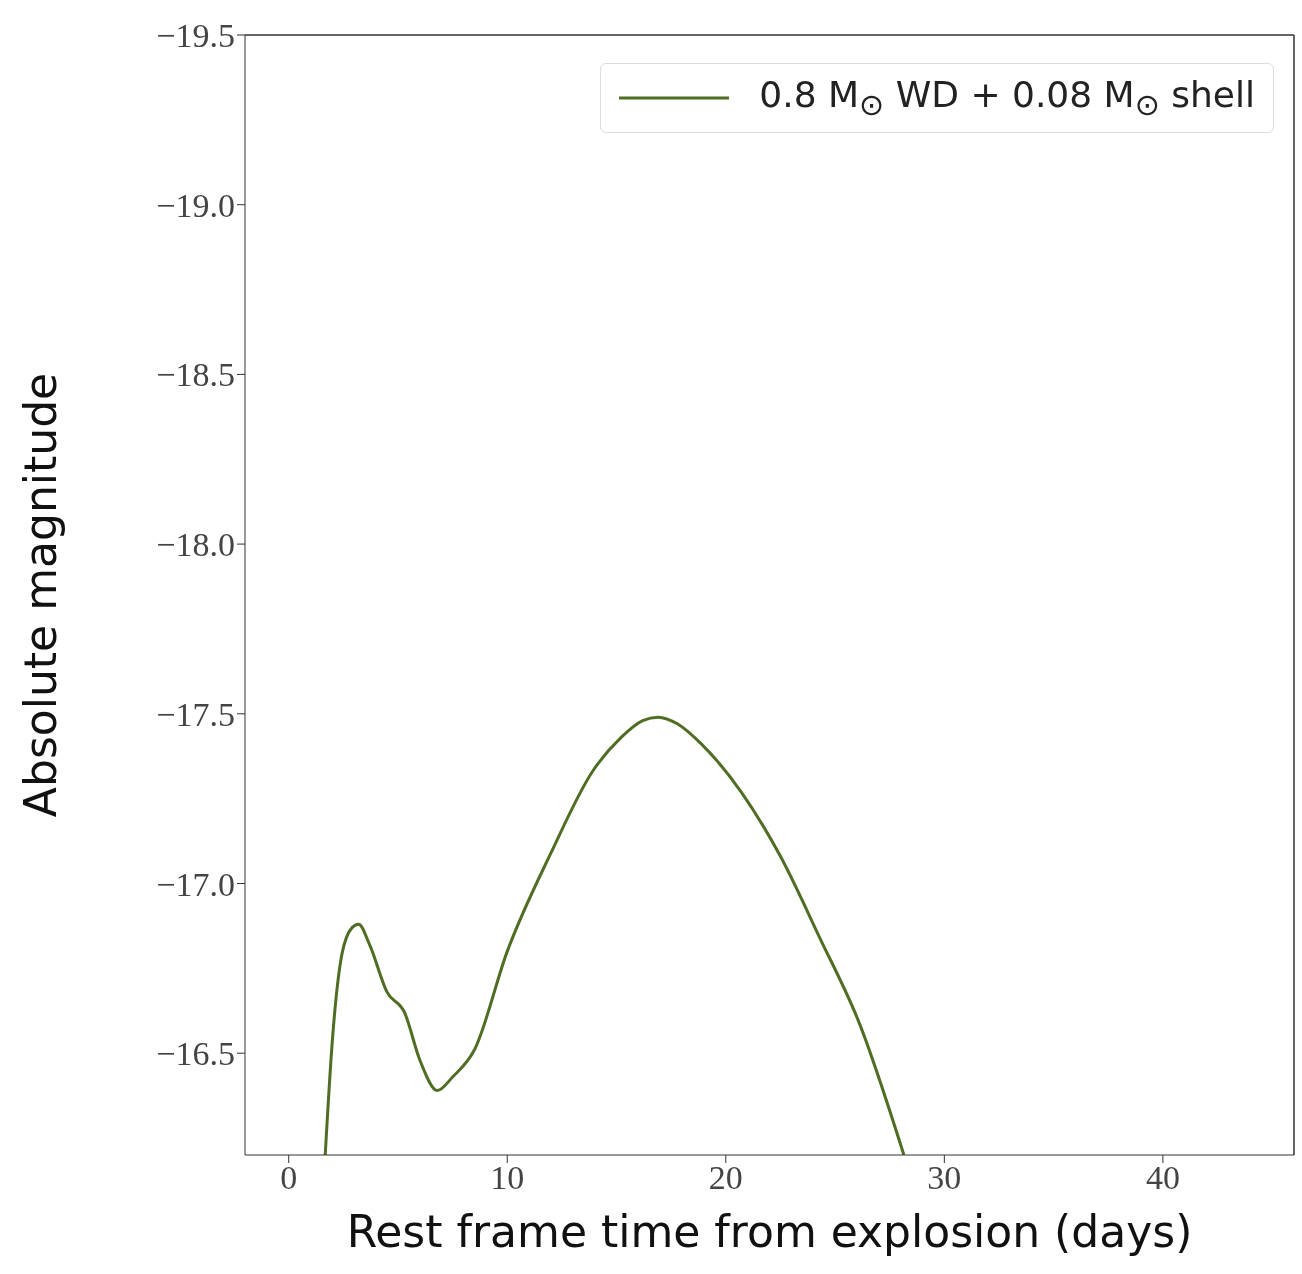 The width and height of the screenshot is (1302, 1274). What do you see at coordinates (944, 1178) in the screenshot?
I see `x-tick-label: 30` at bounding box center [944, 1178].